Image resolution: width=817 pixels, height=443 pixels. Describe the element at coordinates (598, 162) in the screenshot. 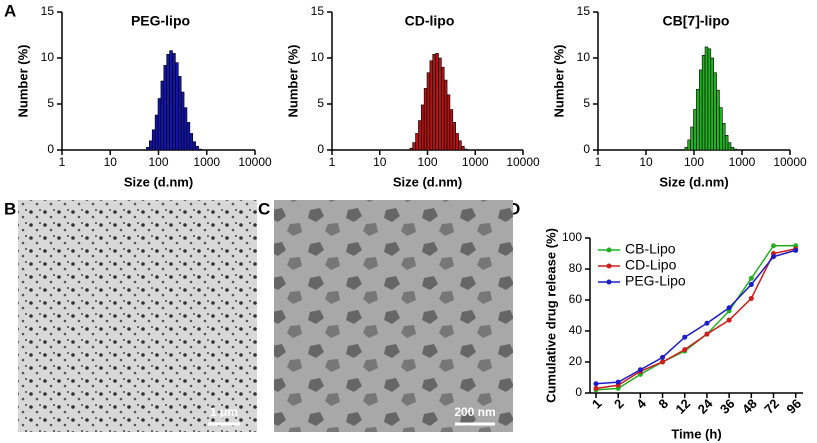

I see `x-tick-label: 1` at that location.